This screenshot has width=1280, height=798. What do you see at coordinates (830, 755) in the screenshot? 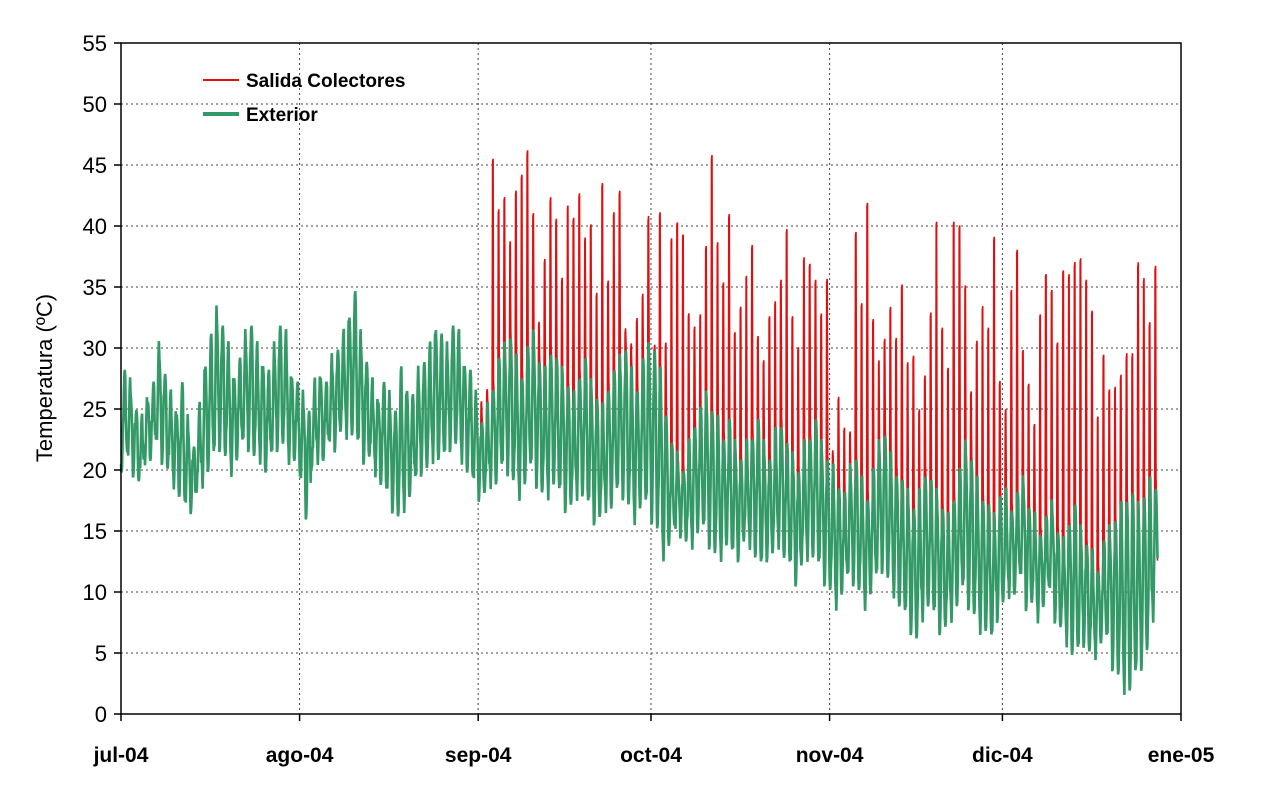
I see `x-tick-label: nov-04` at bounding box center [830, 755].